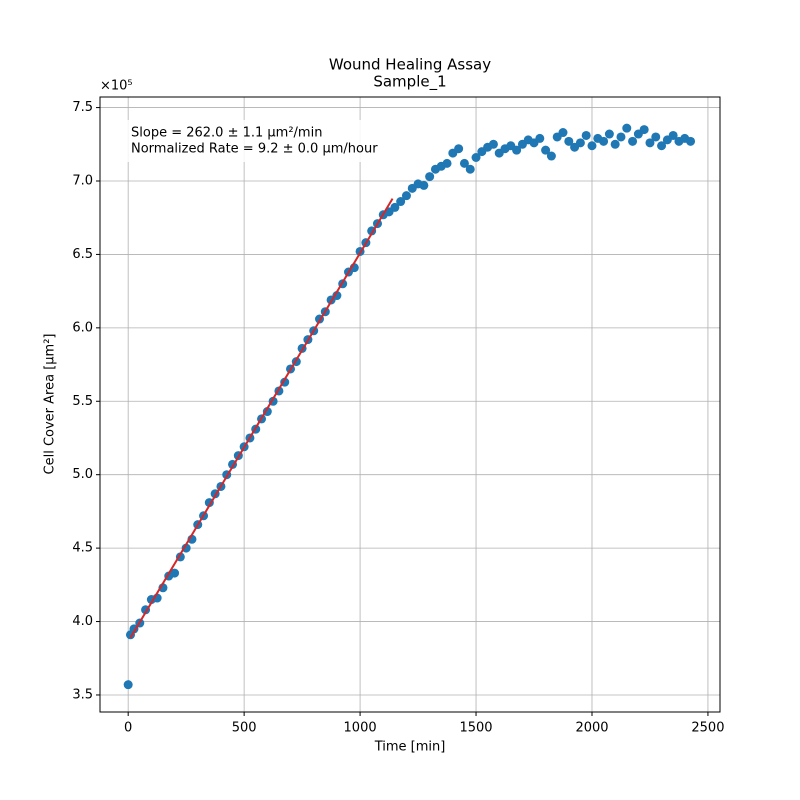  Describe the element at coordinates (50, 404) in the screenshot. I see `y-axis-label: Cell Cover Area [μm²]` at that location.